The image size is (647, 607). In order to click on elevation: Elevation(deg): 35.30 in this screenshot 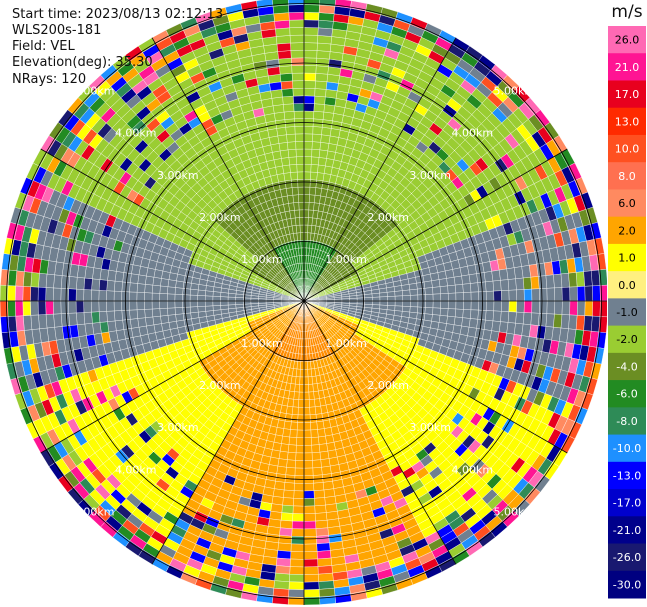, I will do `click(82, 62)`.